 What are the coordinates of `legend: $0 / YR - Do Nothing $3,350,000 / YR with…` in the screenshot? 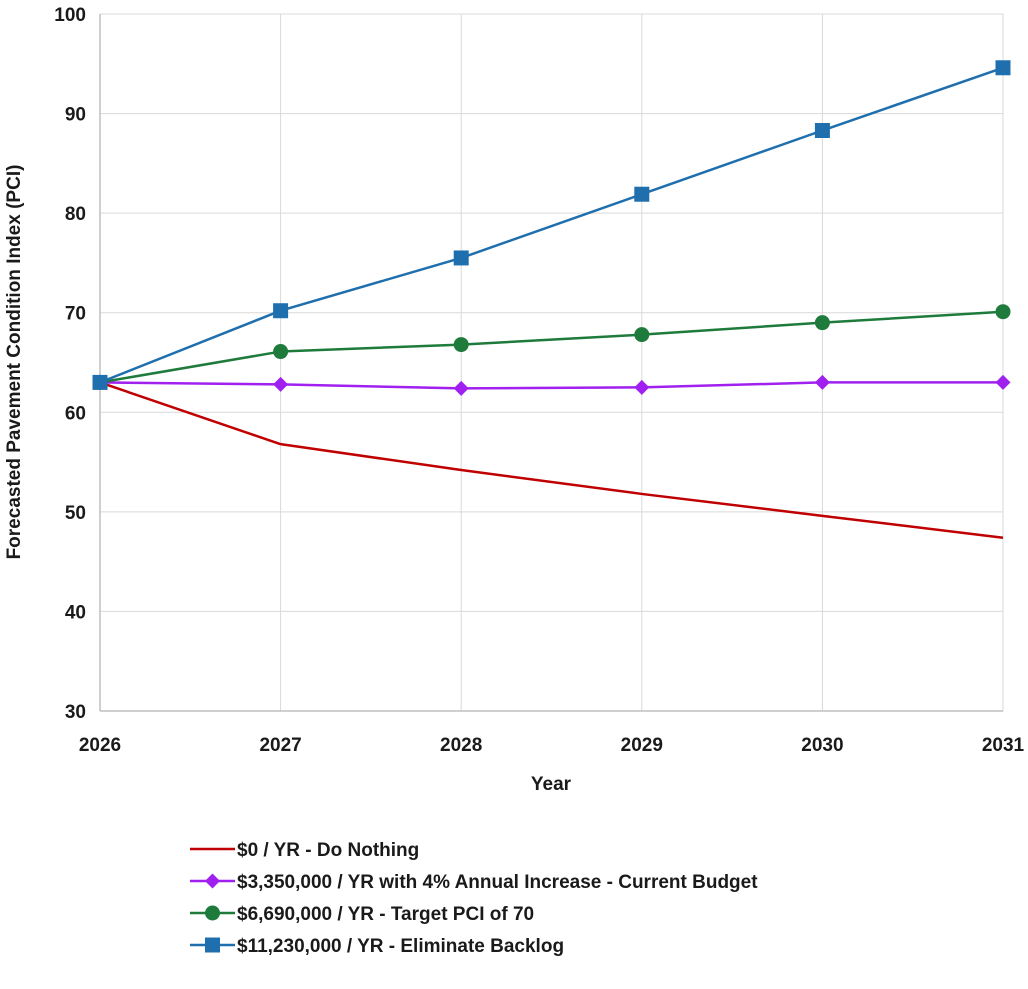 It's located at (474, 898).